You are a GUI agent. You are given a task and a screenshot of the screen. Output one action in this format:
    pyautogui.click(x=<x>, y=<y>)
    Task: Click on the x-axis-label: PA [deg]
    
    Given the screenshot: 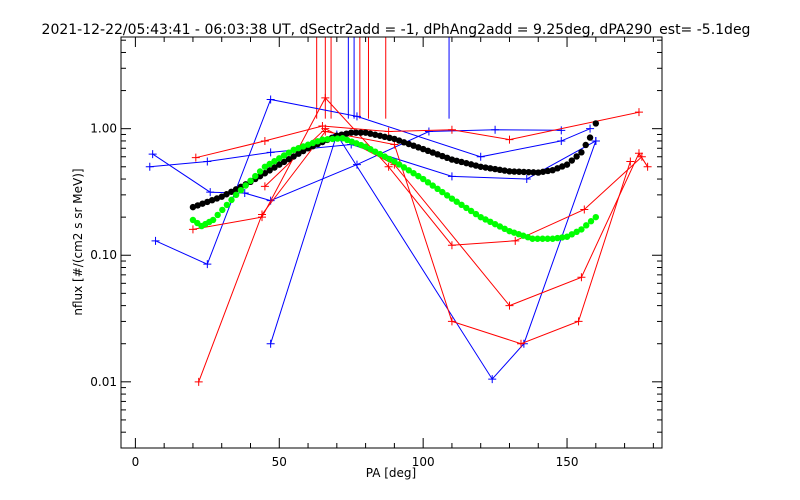 What is the action you would take?
    pyautogui.click(x=391, y=473)
    